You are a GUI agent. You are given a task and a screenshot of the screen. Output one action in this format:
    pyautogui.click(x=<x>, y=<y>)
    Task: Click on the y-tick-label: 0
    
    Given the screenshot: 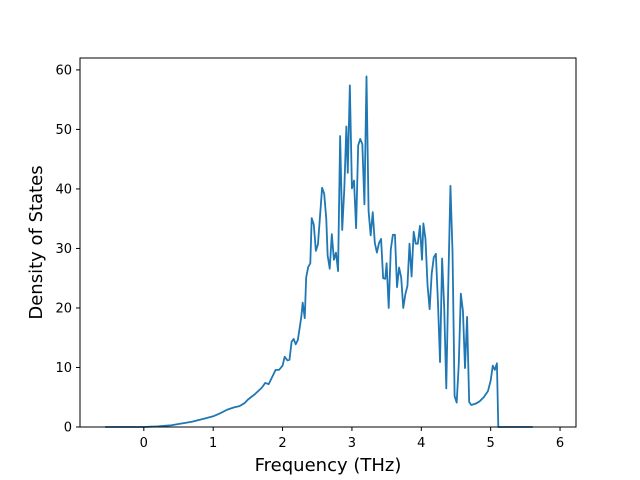 What is the action you would take?
    pyautogui.click(x=68, y=428)
    